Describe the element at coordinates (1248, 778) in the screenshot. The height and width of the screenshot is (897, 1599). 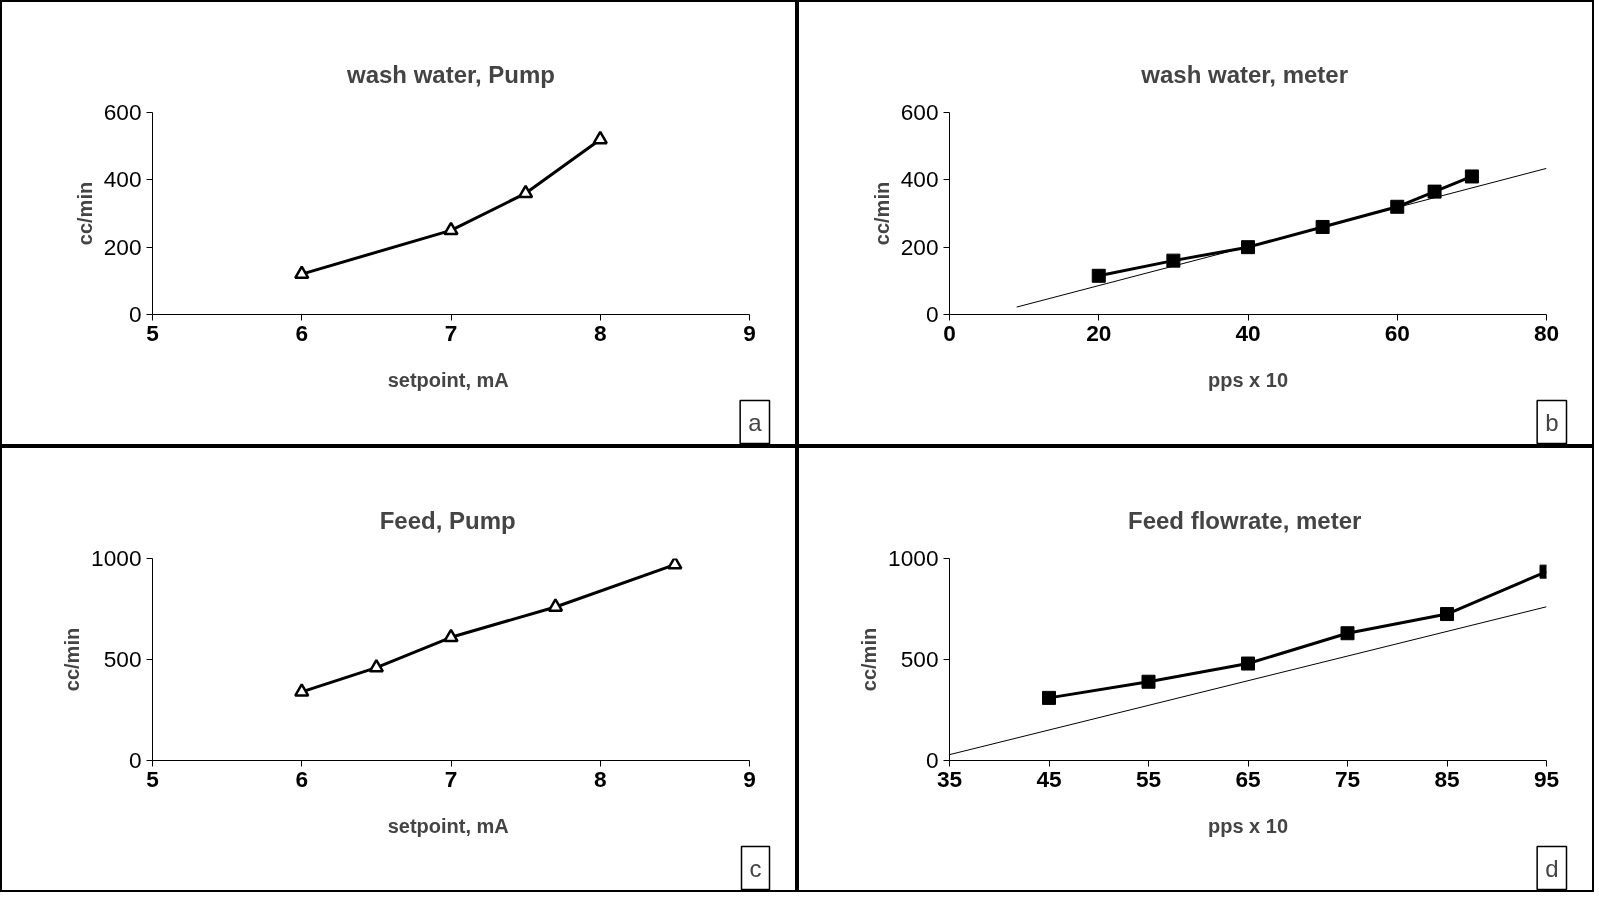
I see `x-tick-label: 65` at that location.